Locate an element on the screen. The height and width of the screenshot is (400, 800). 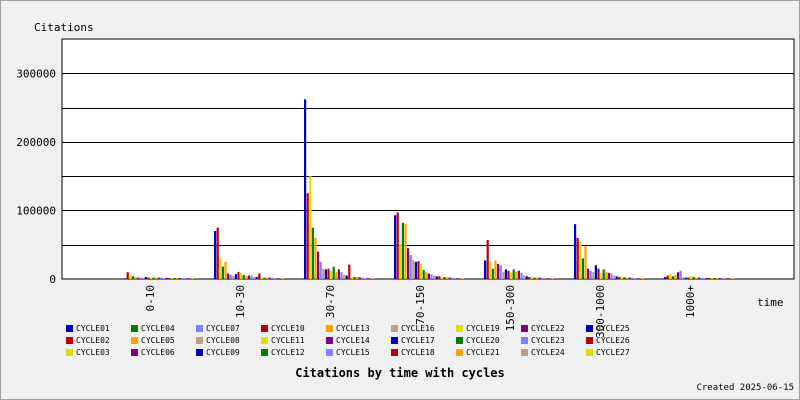
legend-label: CYCLE01 is located at coordinates (93, 328).